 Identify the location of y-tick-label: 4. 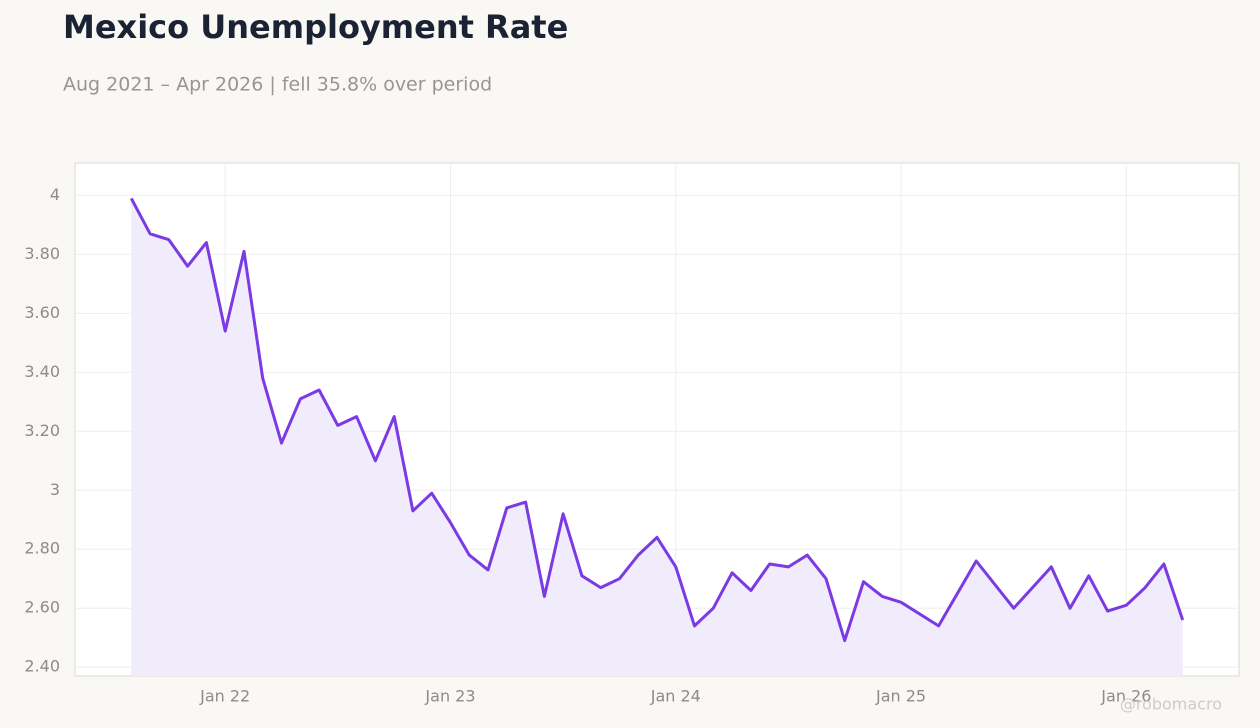
(55, 194).